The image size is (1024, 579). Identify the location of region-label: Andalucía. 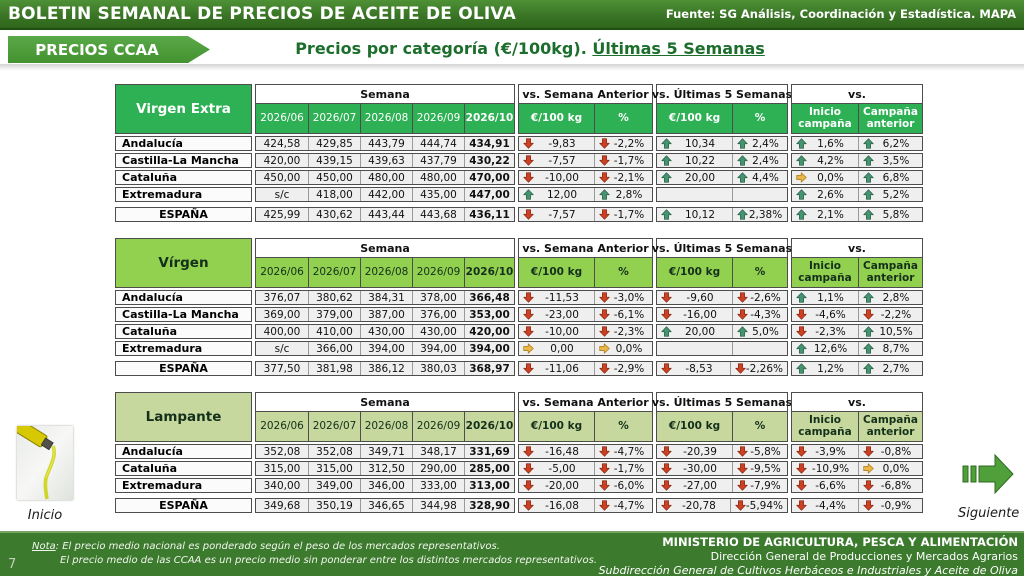
(183, 297).